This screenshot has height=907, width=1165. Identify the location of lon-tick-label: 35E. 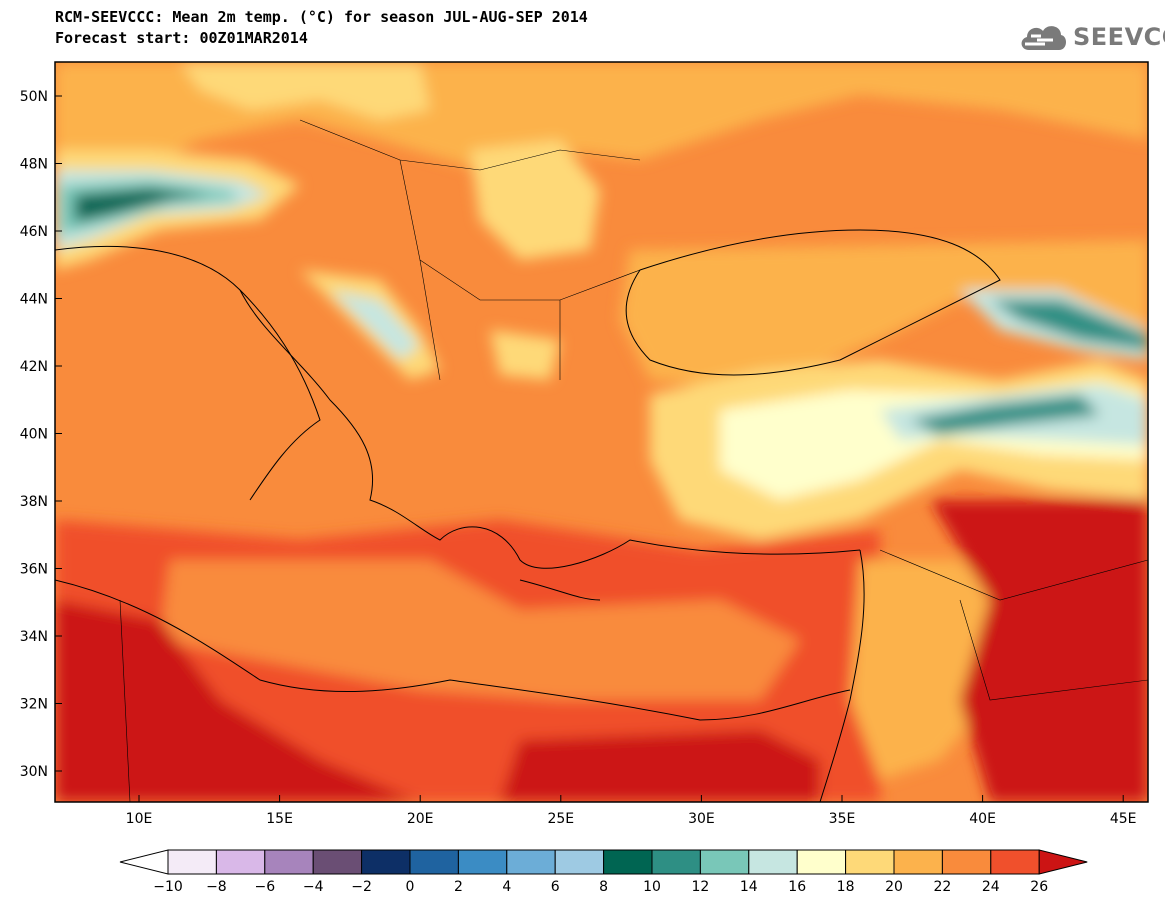
(842, 819).